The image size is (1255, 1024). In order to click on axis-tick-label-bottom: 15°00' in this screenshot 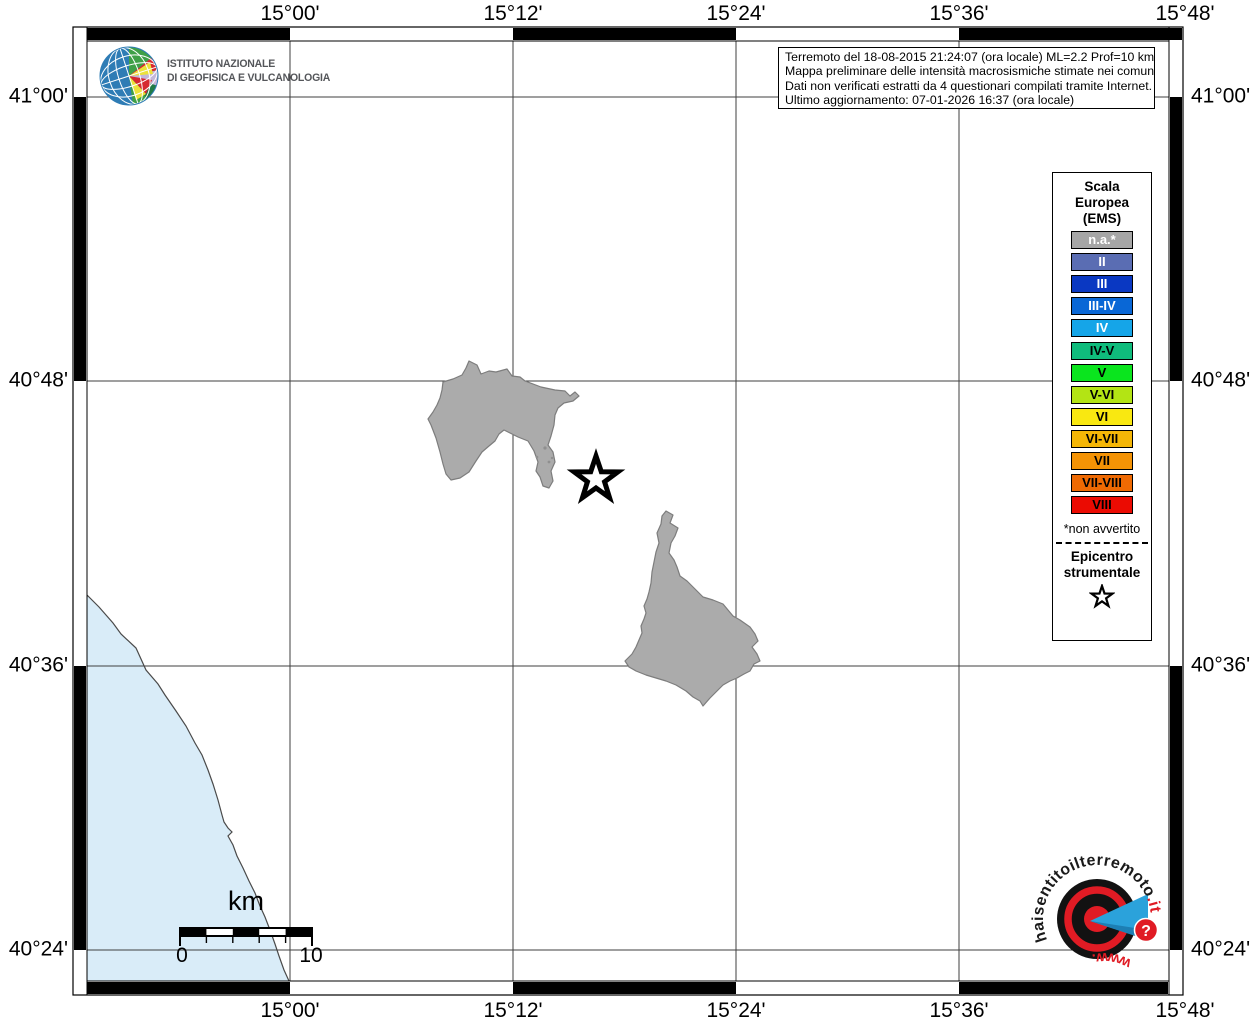, I will do `click(290, 1010)`.